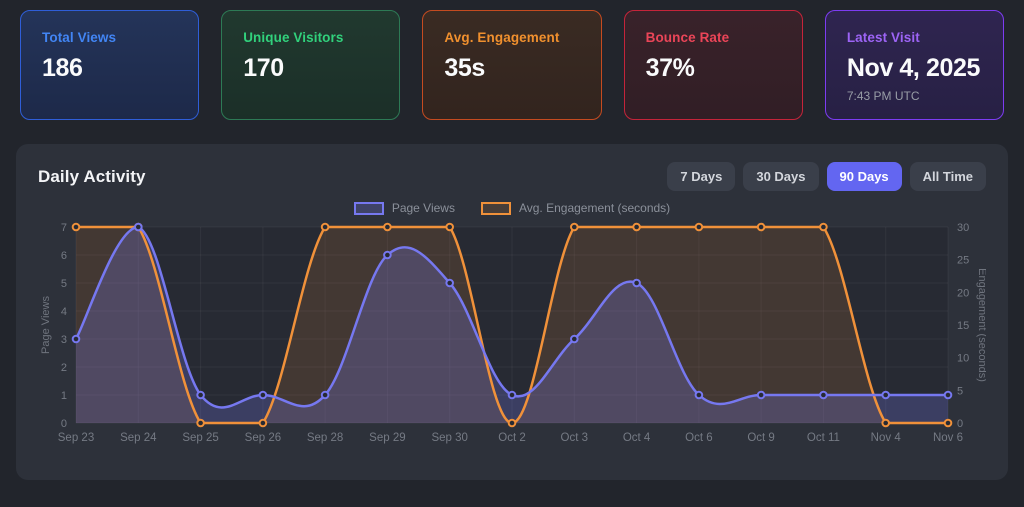 The height and width of the screenshot is (507, 1024). I want to click on svg-text: 30, so click(963, 228).